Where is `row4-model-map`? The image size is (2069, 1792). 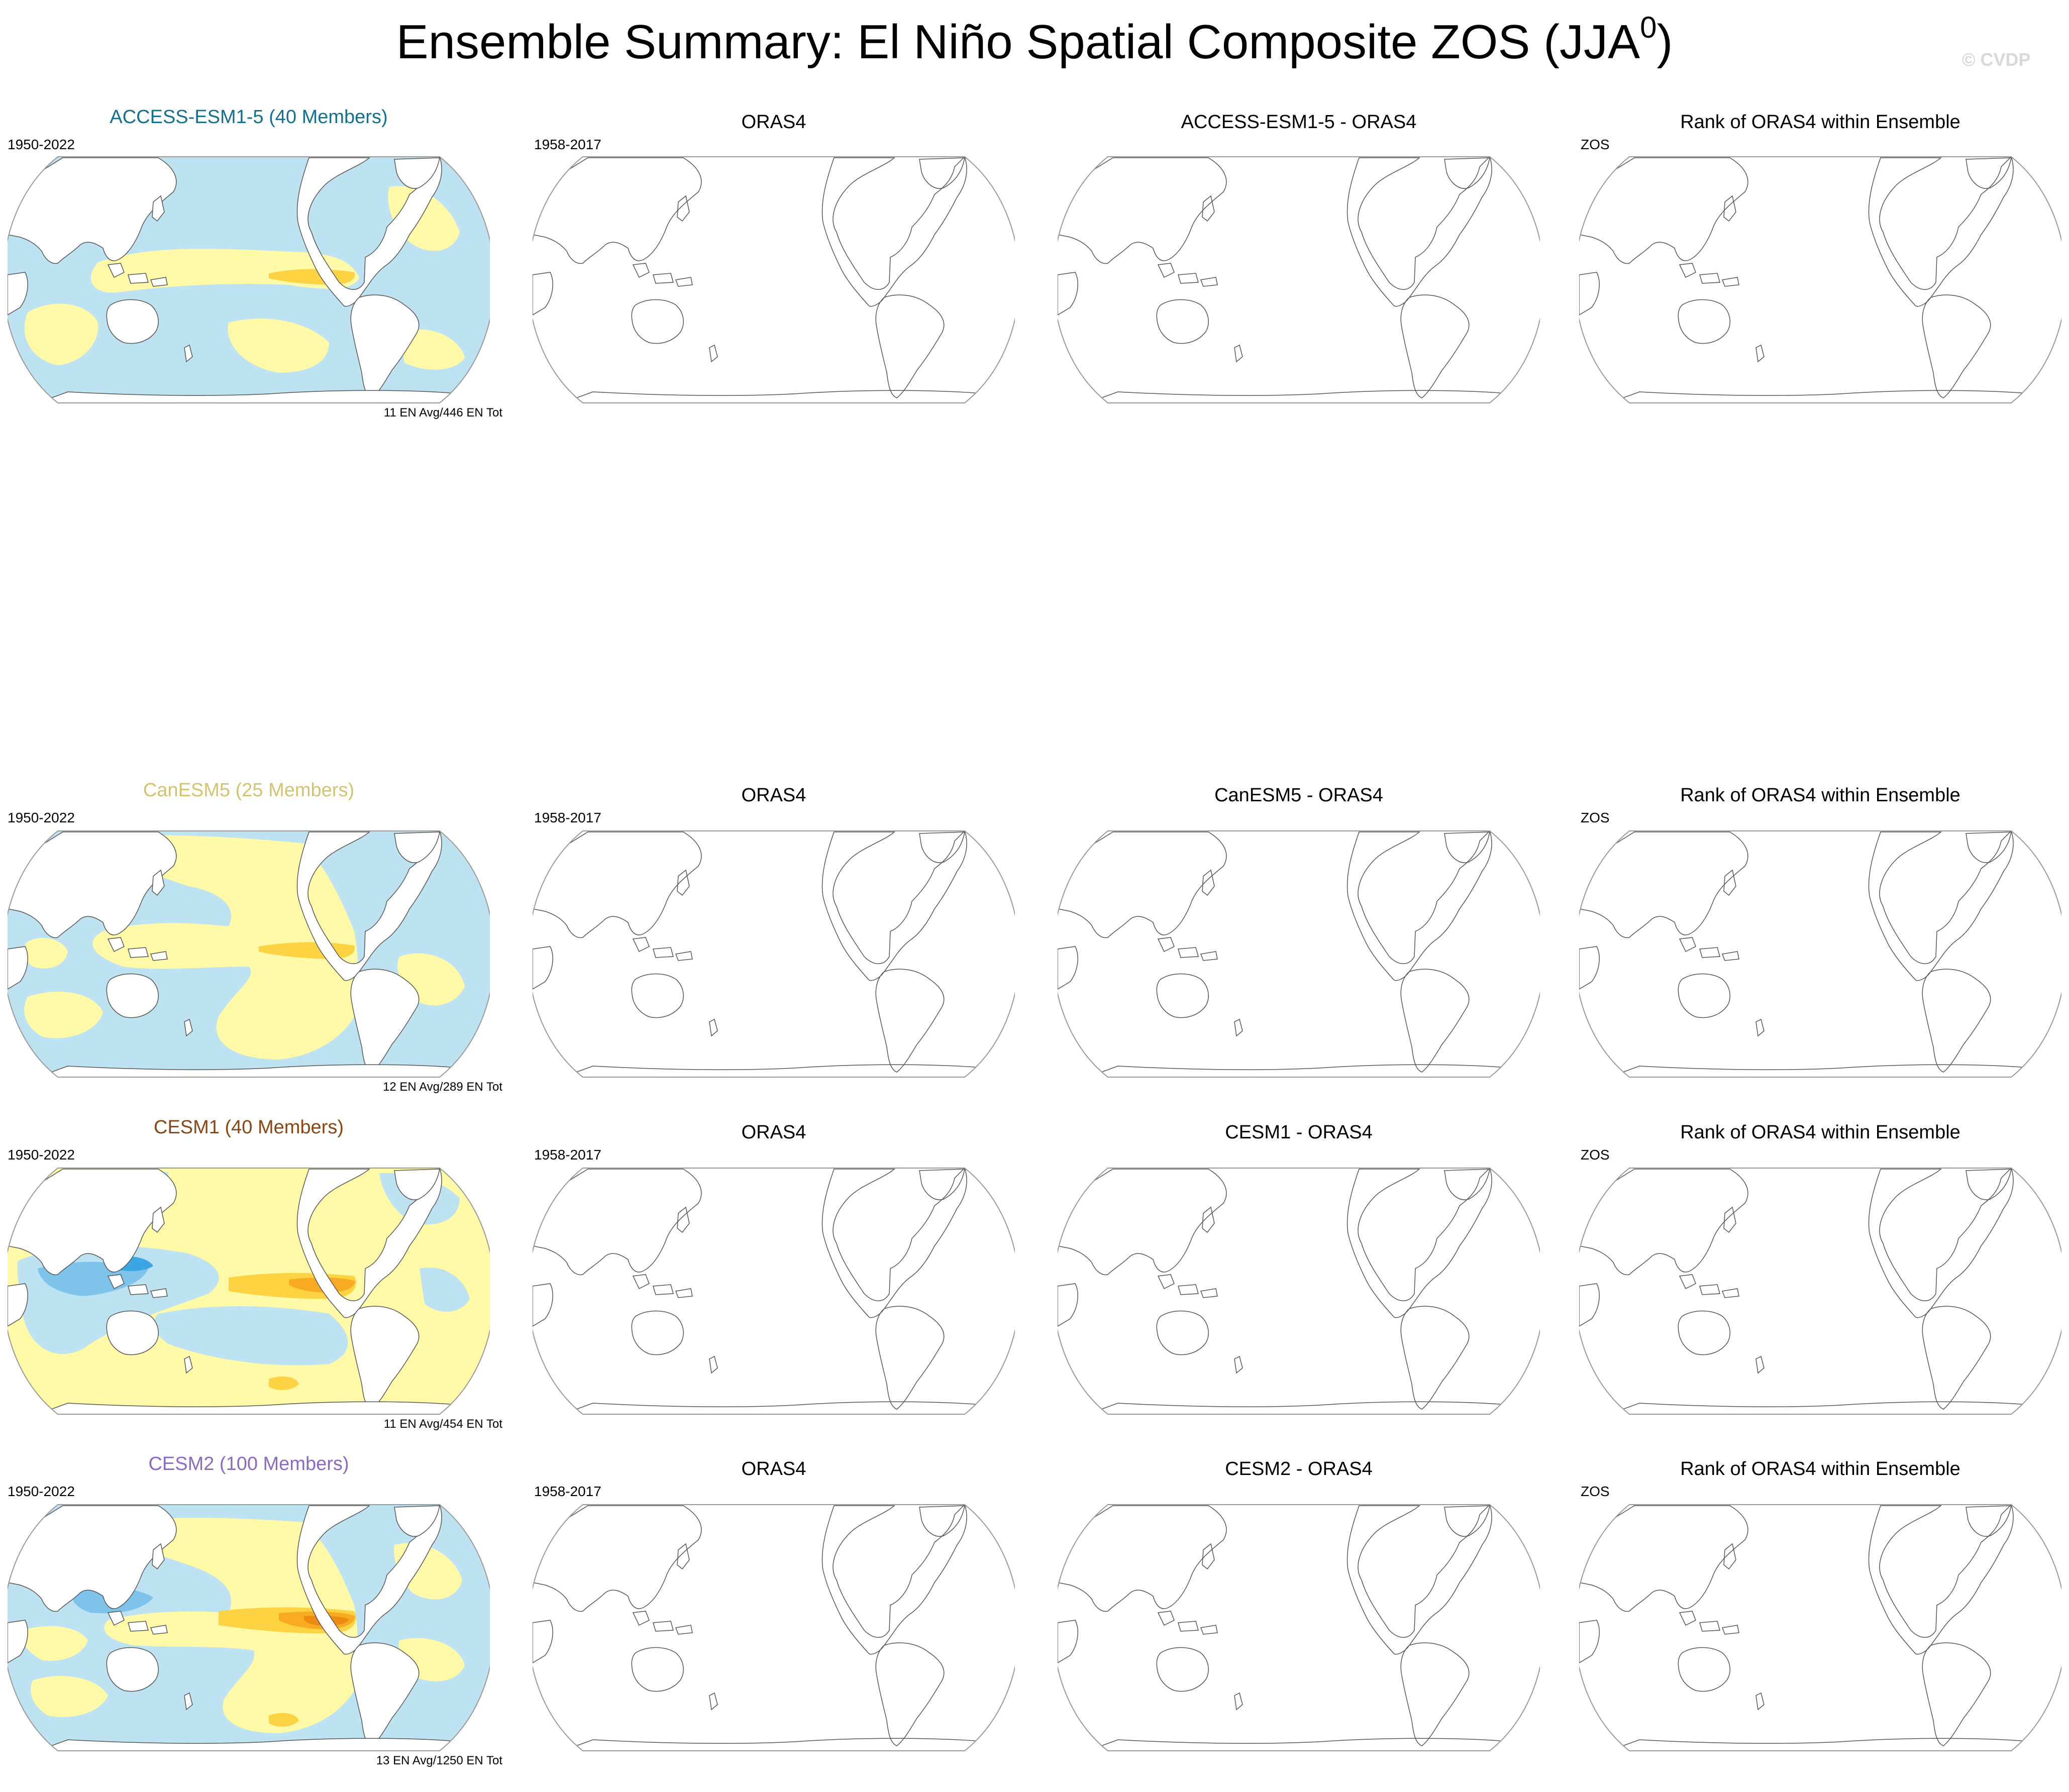 row4-model-map is located at coordinates (249, 1627).